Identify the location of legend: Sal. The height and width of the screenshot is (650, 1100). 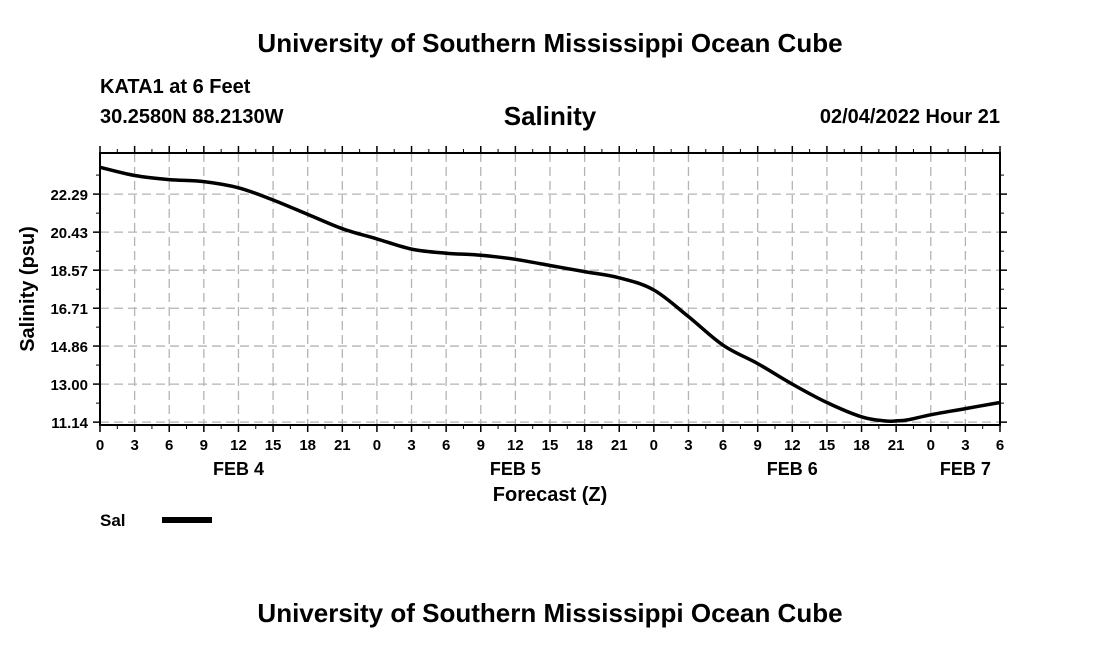
(156, 520).